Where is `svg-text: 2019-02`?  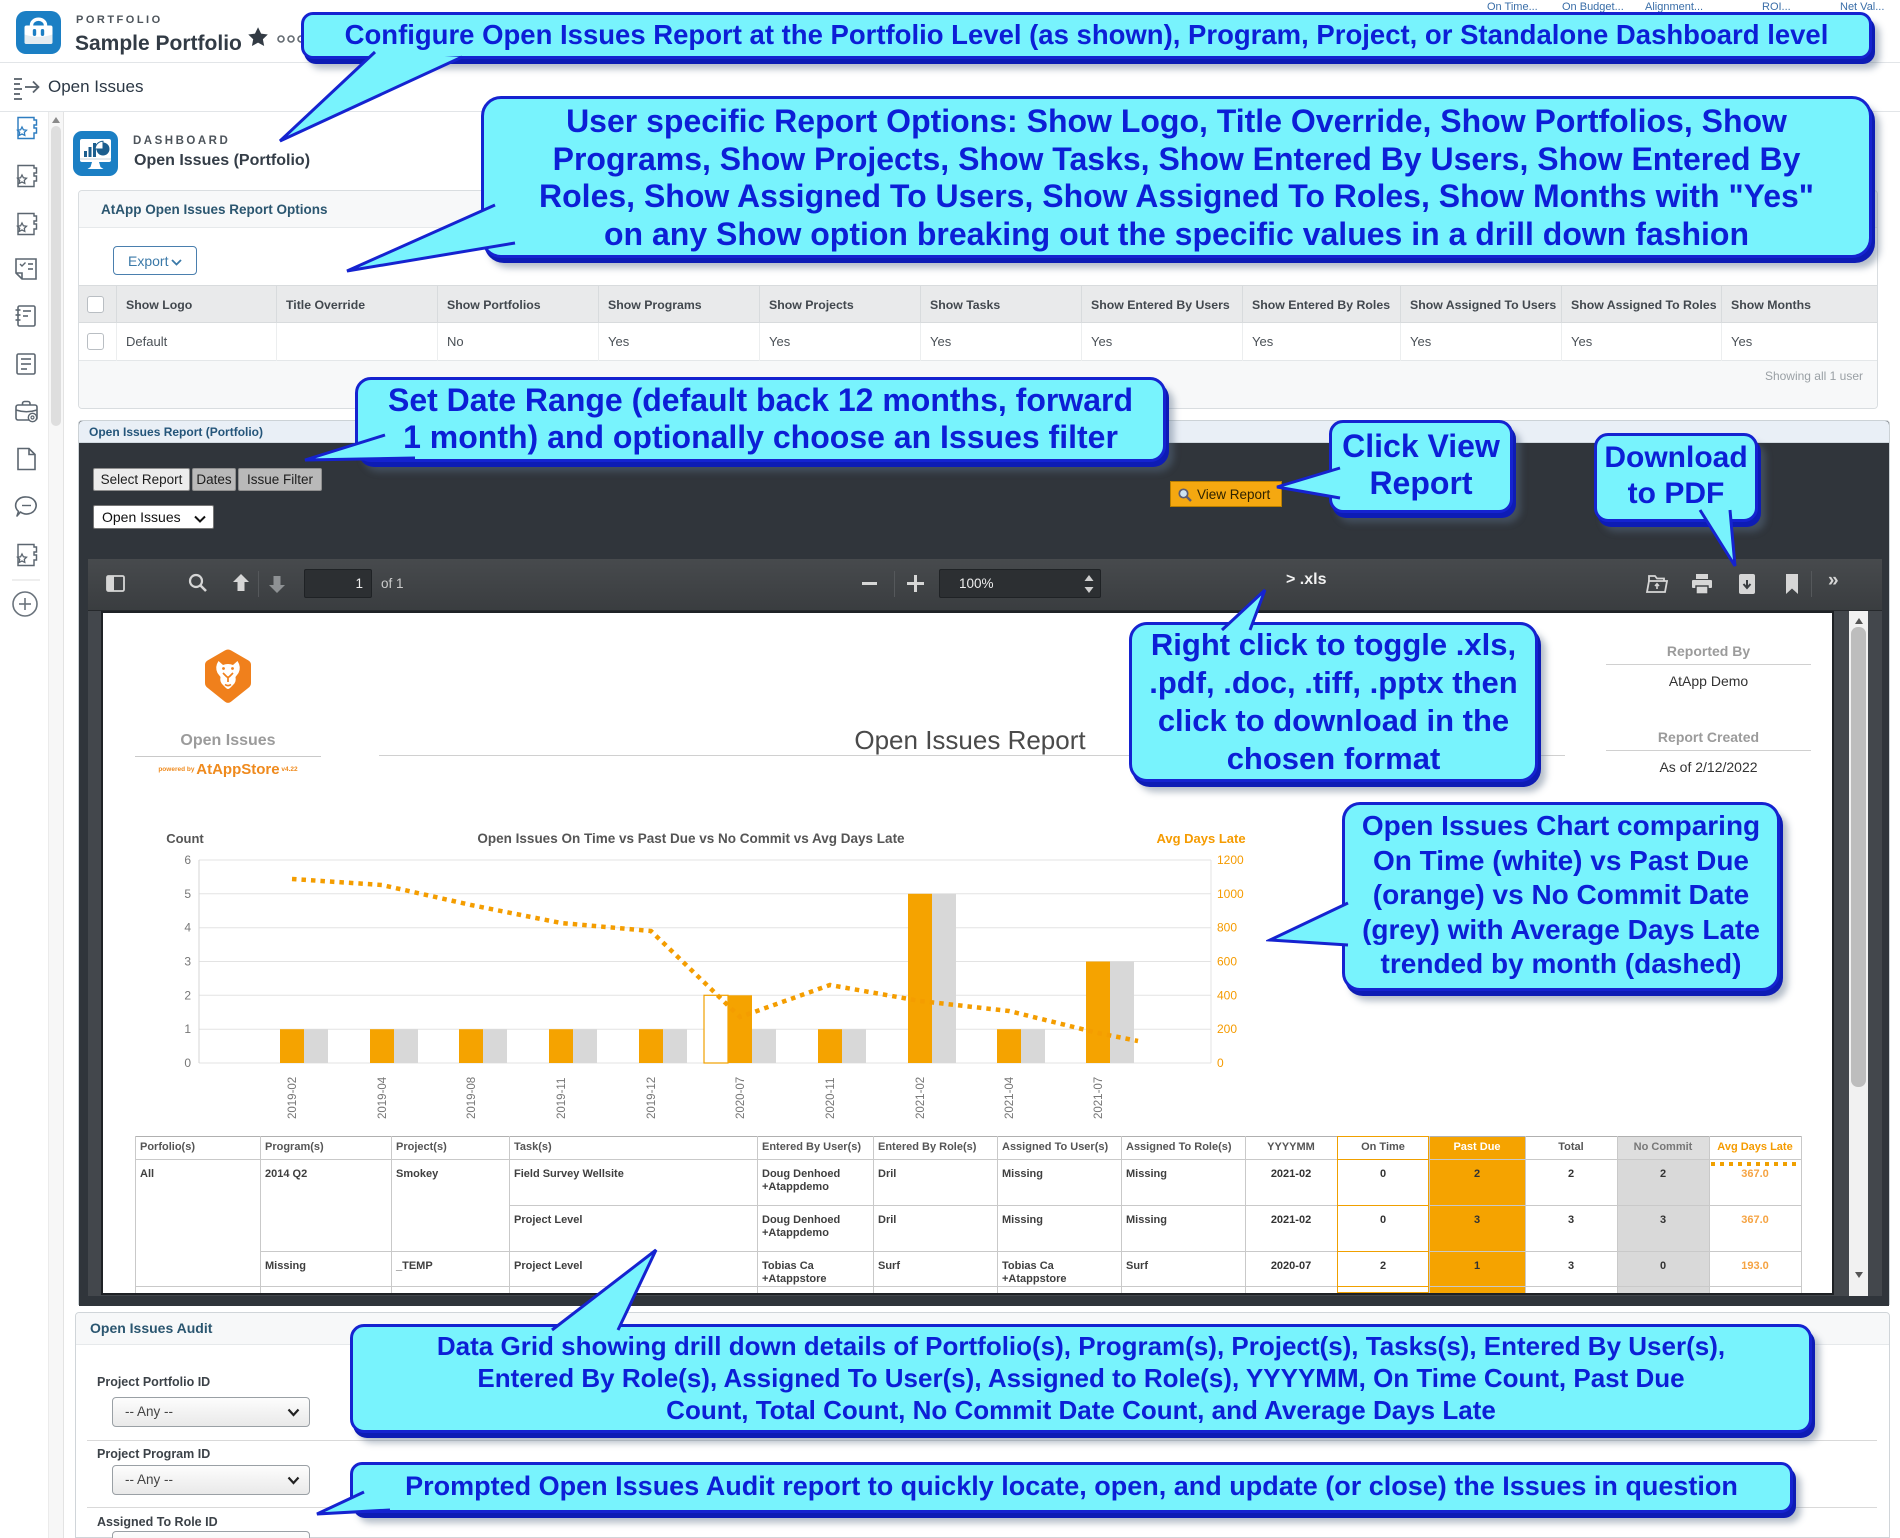
svg-text: 2019-02 is located at coordinates (293, 1098).